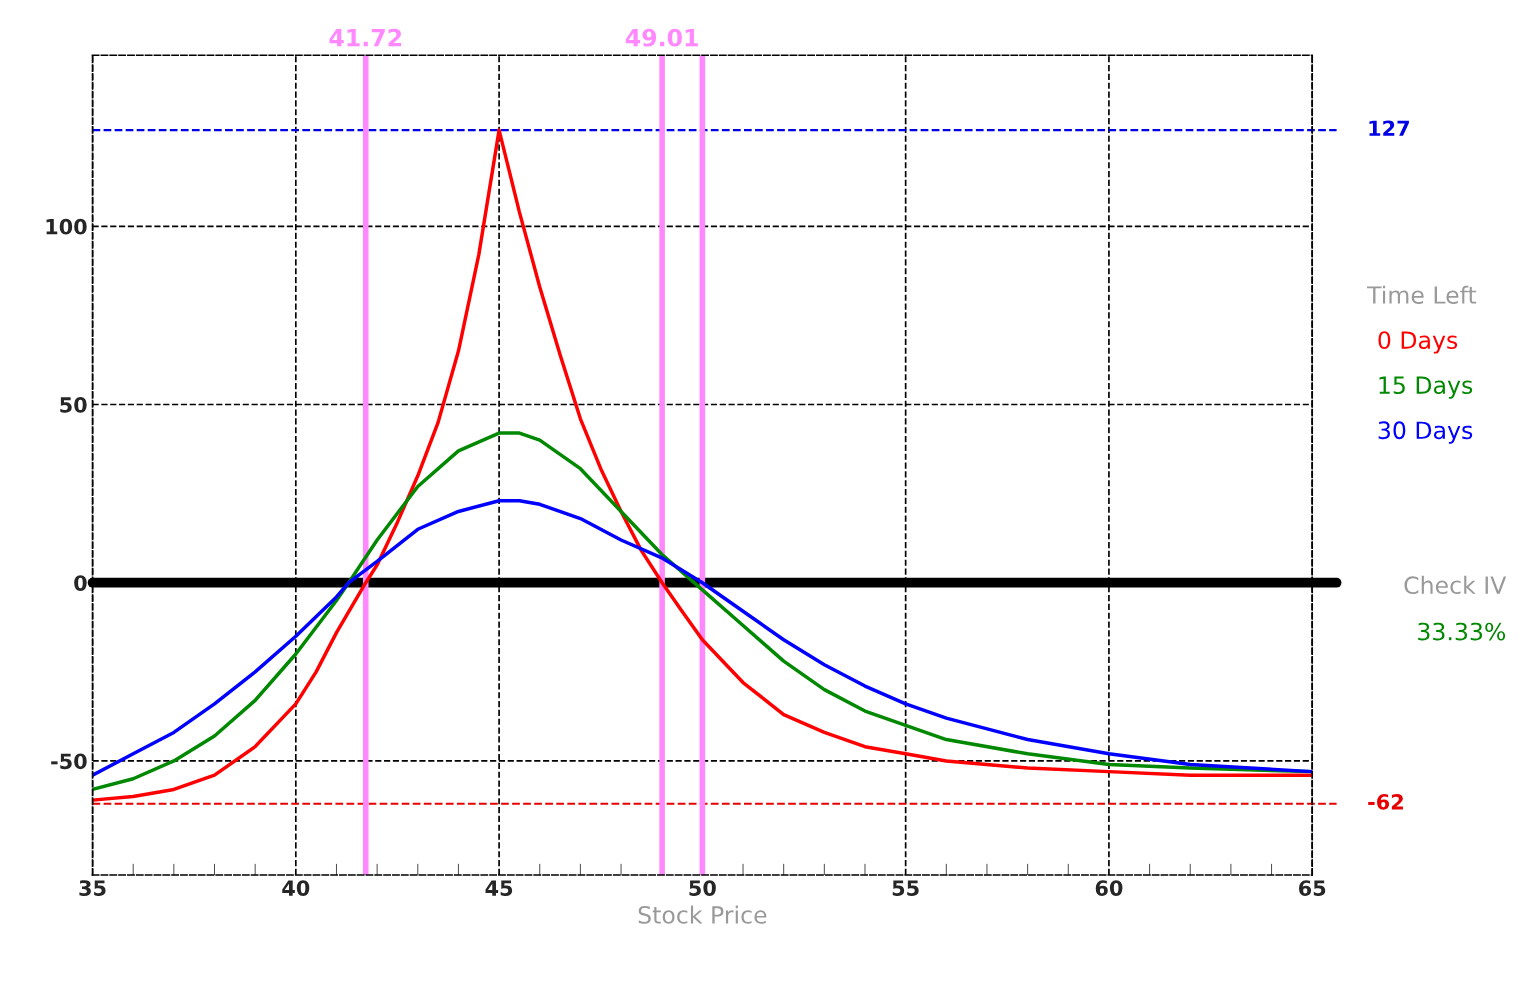 Image resolution: width=1517 pixels, height=987 pixels. I want to click on text: 30 Days, so click(1425, 432).